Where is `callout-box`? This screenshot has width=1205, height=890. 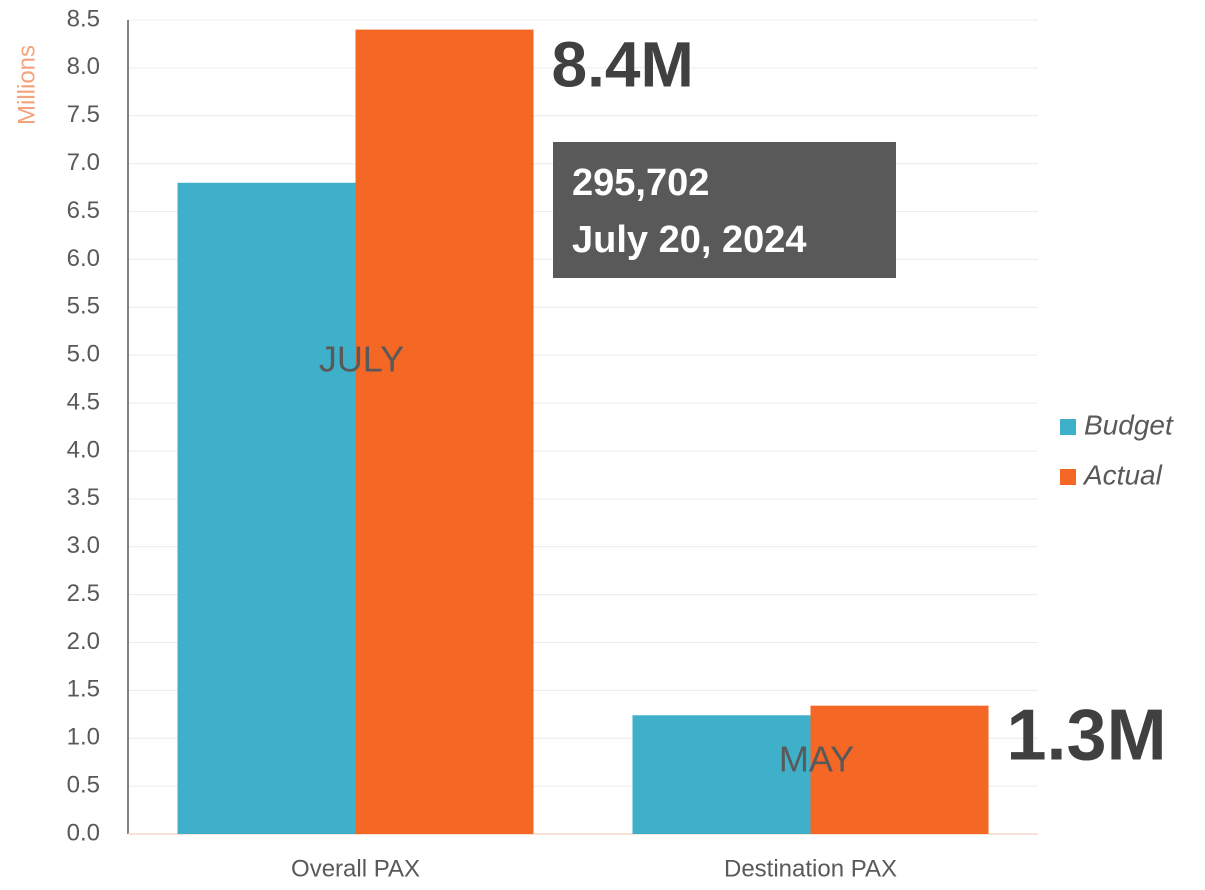 callout-box is located at coordinates (724, 210).